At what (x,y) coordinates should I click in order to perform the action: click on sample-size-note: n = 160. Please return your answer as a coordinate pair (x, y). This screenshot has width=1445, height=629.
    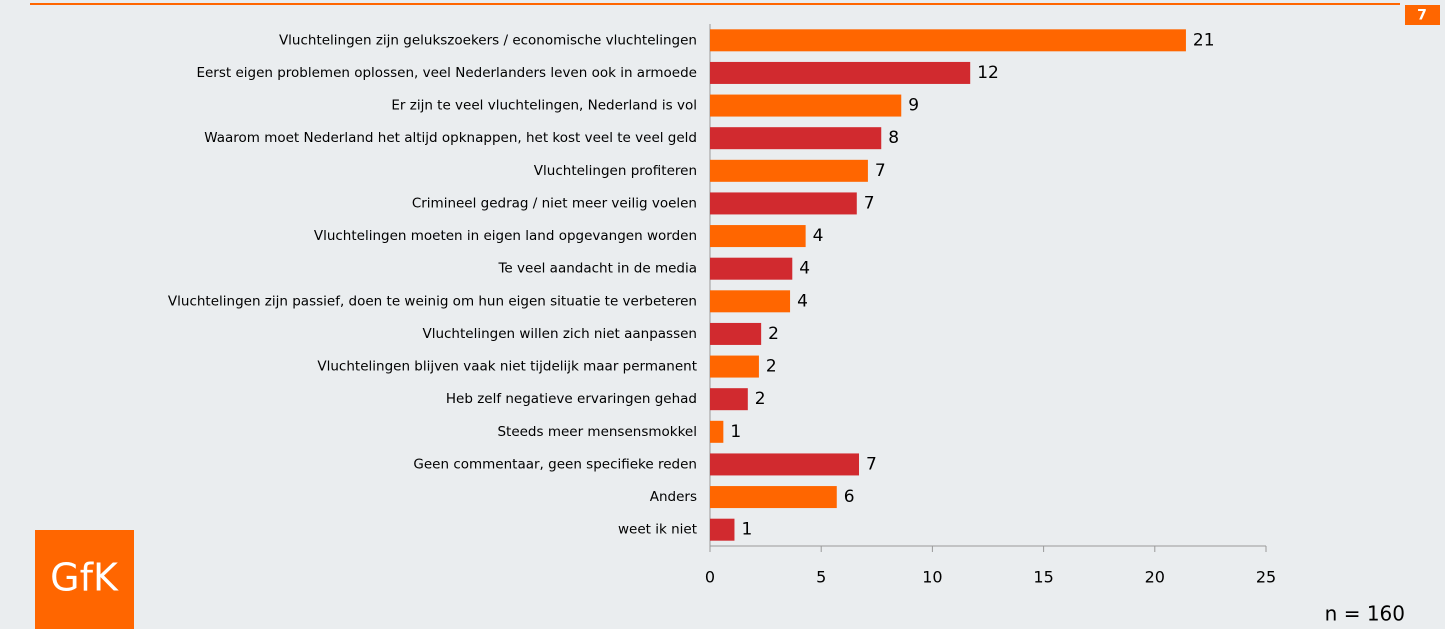
    Looking at the image, I should click on (1365, 614).